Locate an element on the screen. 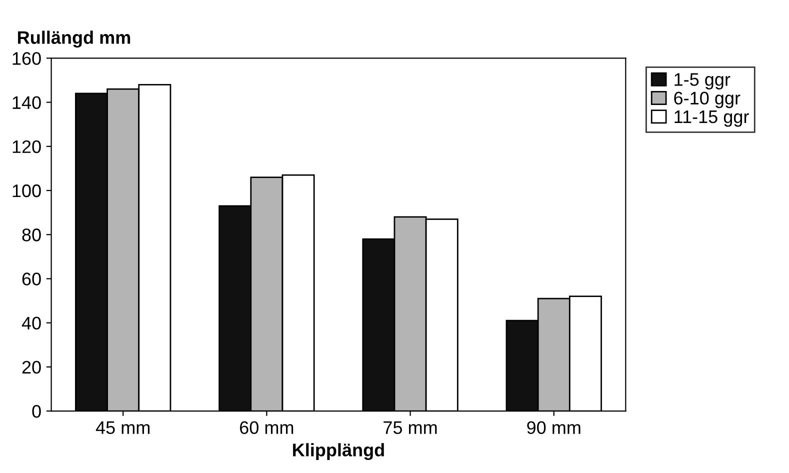 This screenshot has width=789, height=473. x-tick-label: 90 mm is located at coordinates (553, 427).